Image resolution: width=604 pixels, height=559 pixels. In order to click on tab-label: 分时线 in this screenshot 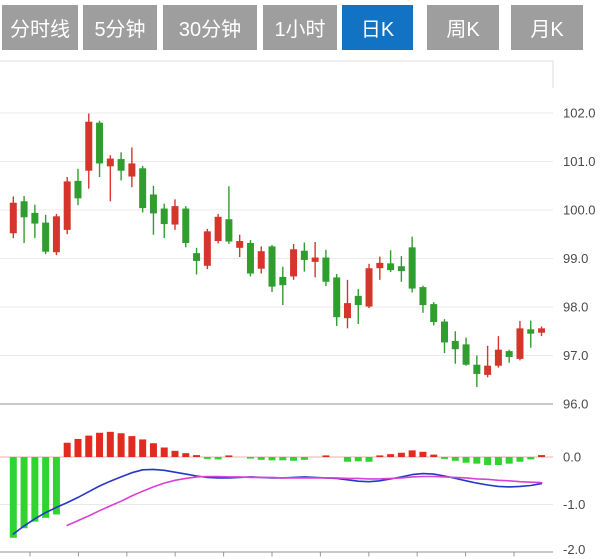, I will do `click(40, 30)`.